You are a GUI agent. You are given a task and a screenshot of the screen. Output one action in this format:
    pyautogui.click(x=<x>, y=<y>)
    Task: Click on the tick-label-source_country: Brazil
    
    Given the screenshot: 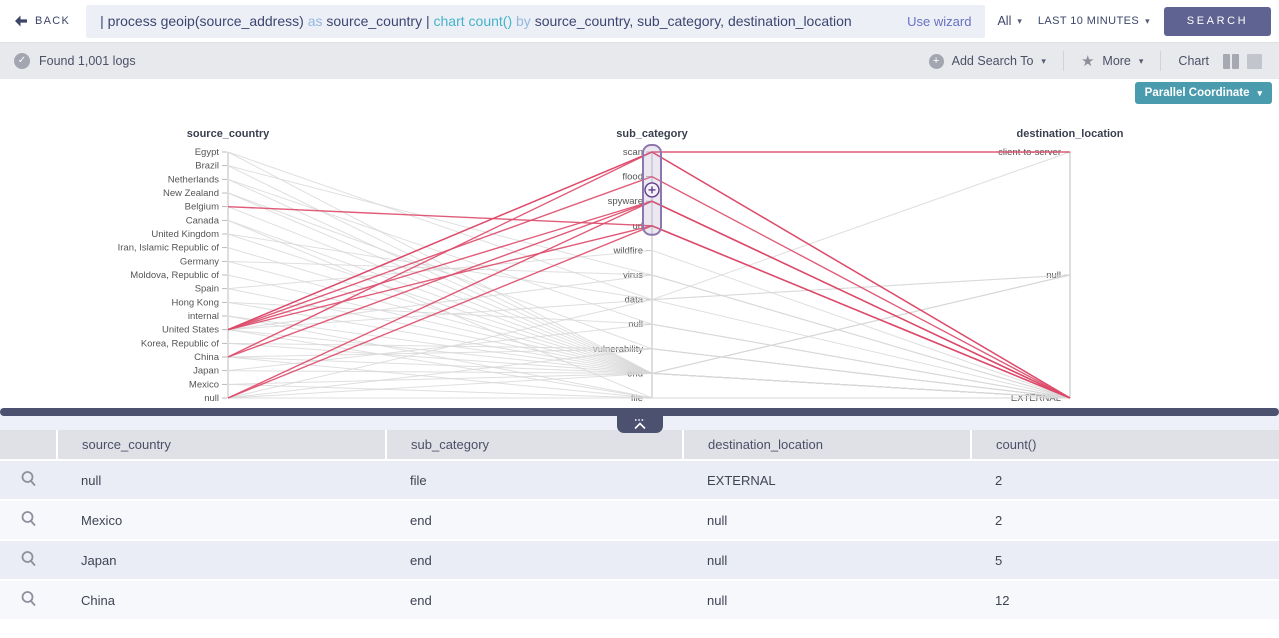 What is the action you would take?
    pyautogui.click(x=207, y=166)
    